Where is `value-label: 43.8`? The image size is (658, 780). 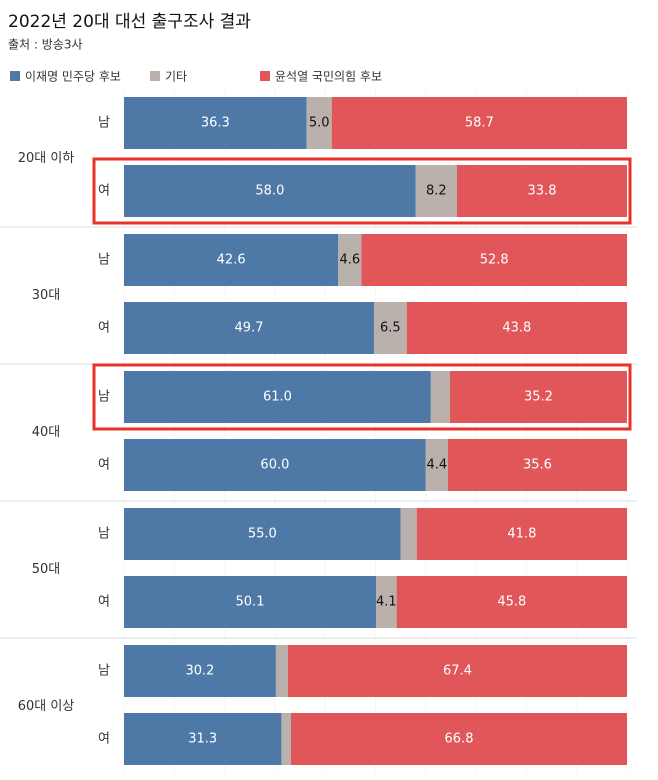
value-label: 43.8 is located at coordinates (516, 328).